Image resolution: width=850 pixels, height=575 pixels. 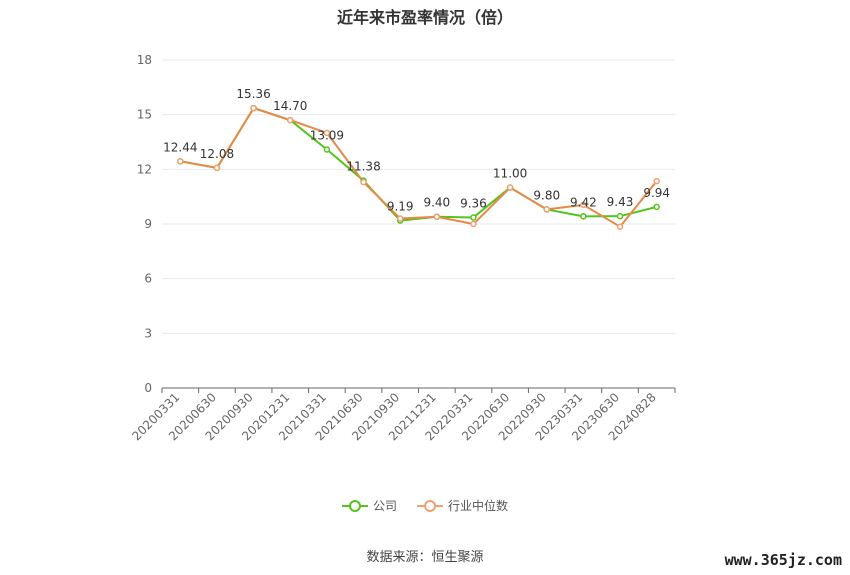 I want to click on data-label: 9.43, so click(x=620, y=202).